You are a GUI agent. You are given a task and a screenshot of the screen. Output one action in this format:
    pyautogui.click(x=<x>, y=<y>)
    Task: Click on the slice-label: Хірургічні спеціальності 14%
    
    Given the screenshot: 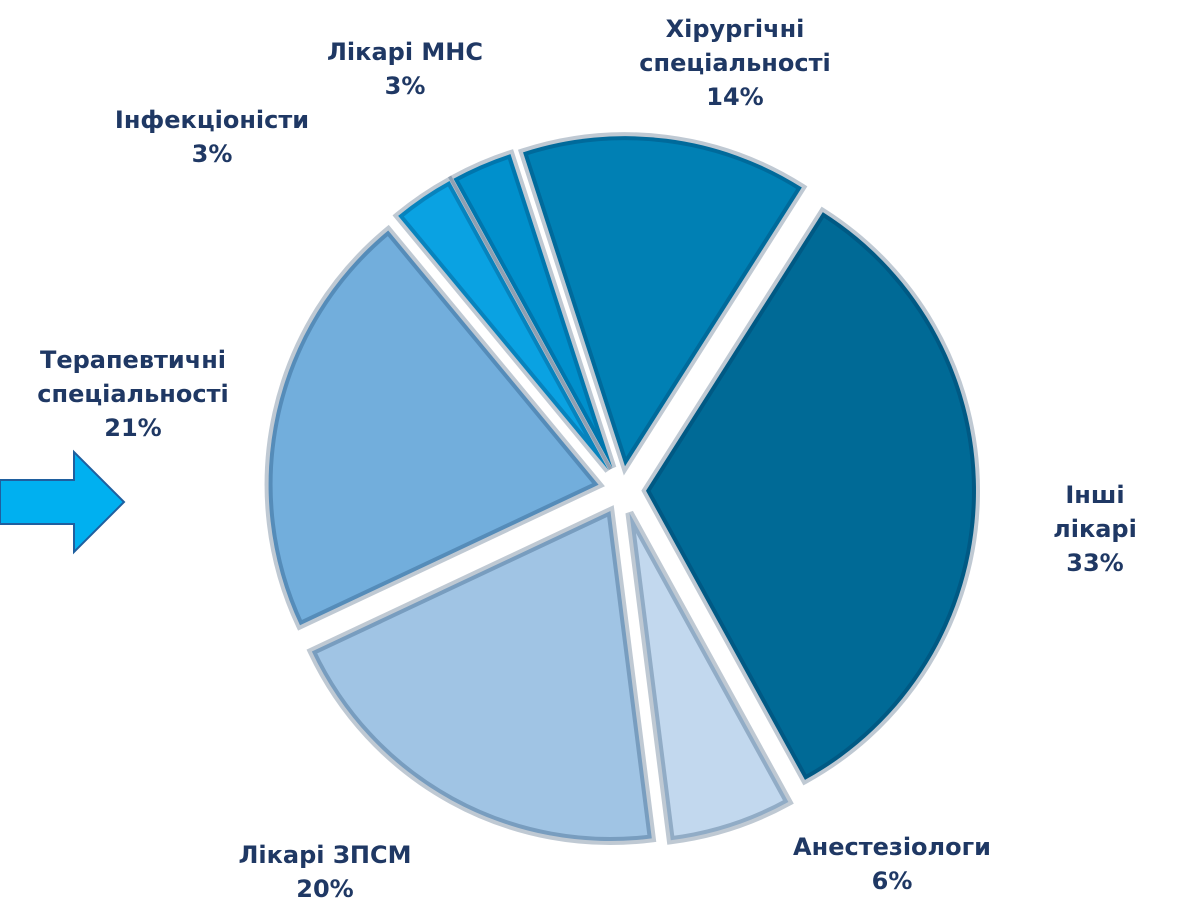 What is the action you would take?
    pyautogui.click(x=734, y=63)
    